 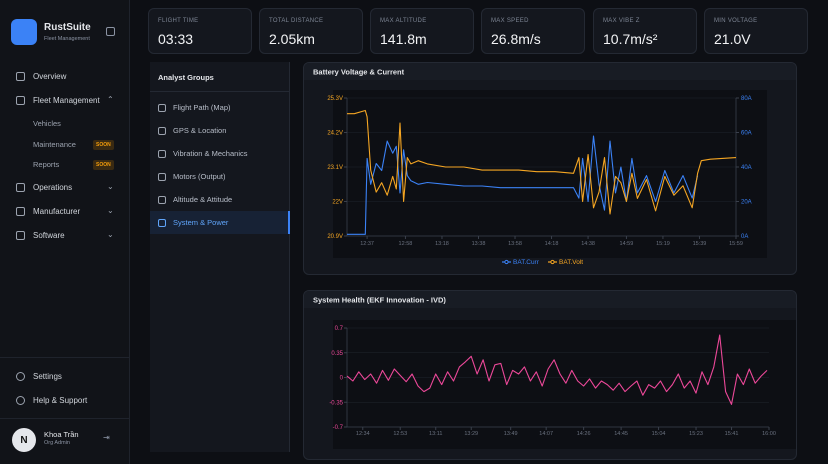 I want to click on y-tick-label: 22V, so click(x=337, y=203).